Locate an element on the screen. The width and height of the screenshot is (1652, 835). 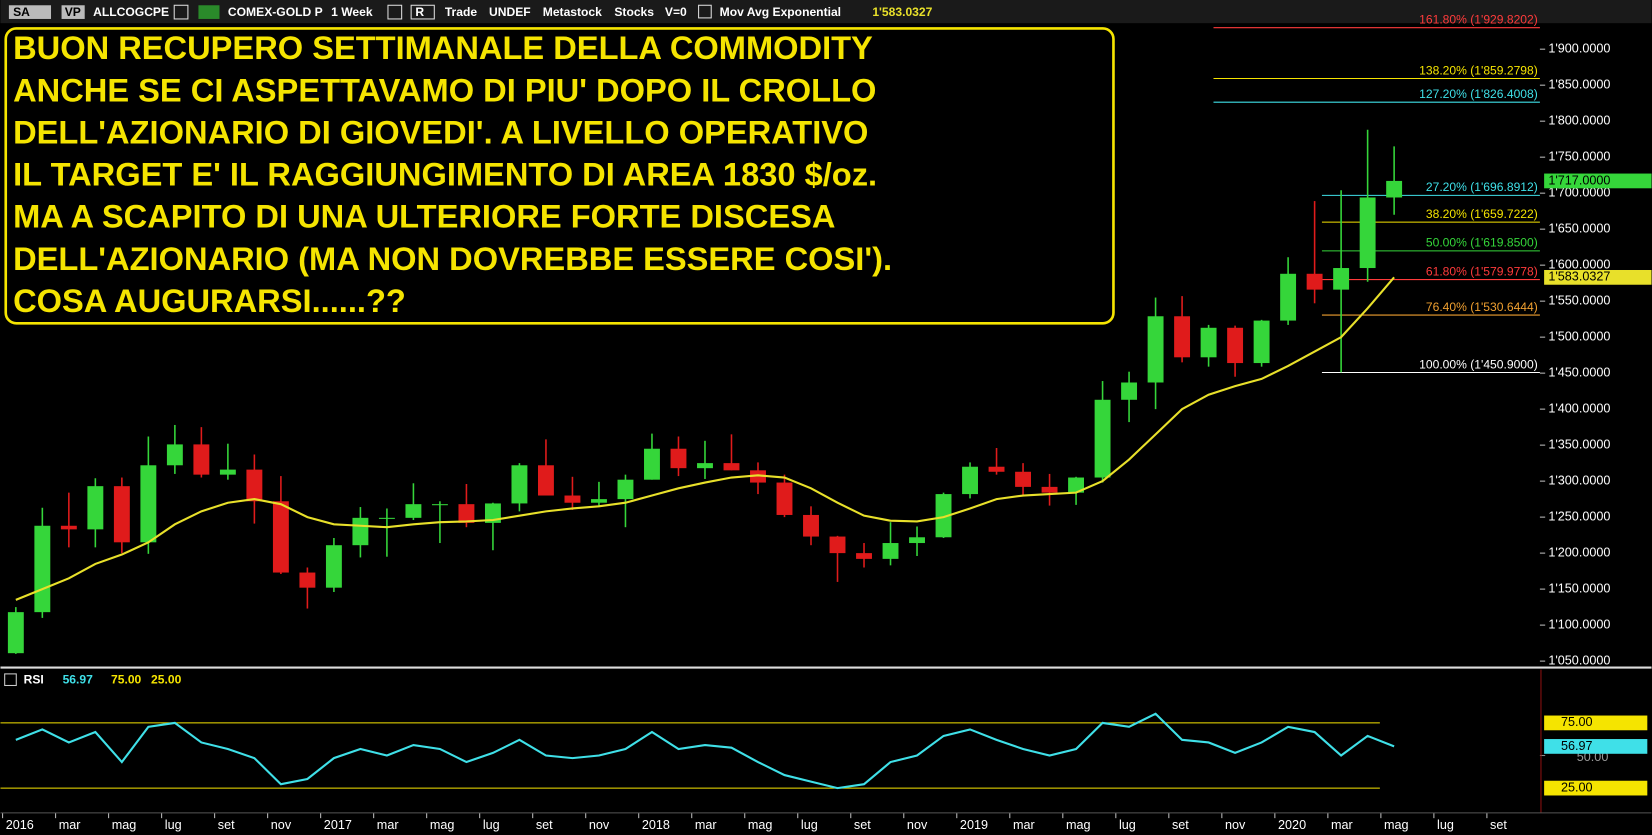
rsi-close is located at coordinates (10, 680).